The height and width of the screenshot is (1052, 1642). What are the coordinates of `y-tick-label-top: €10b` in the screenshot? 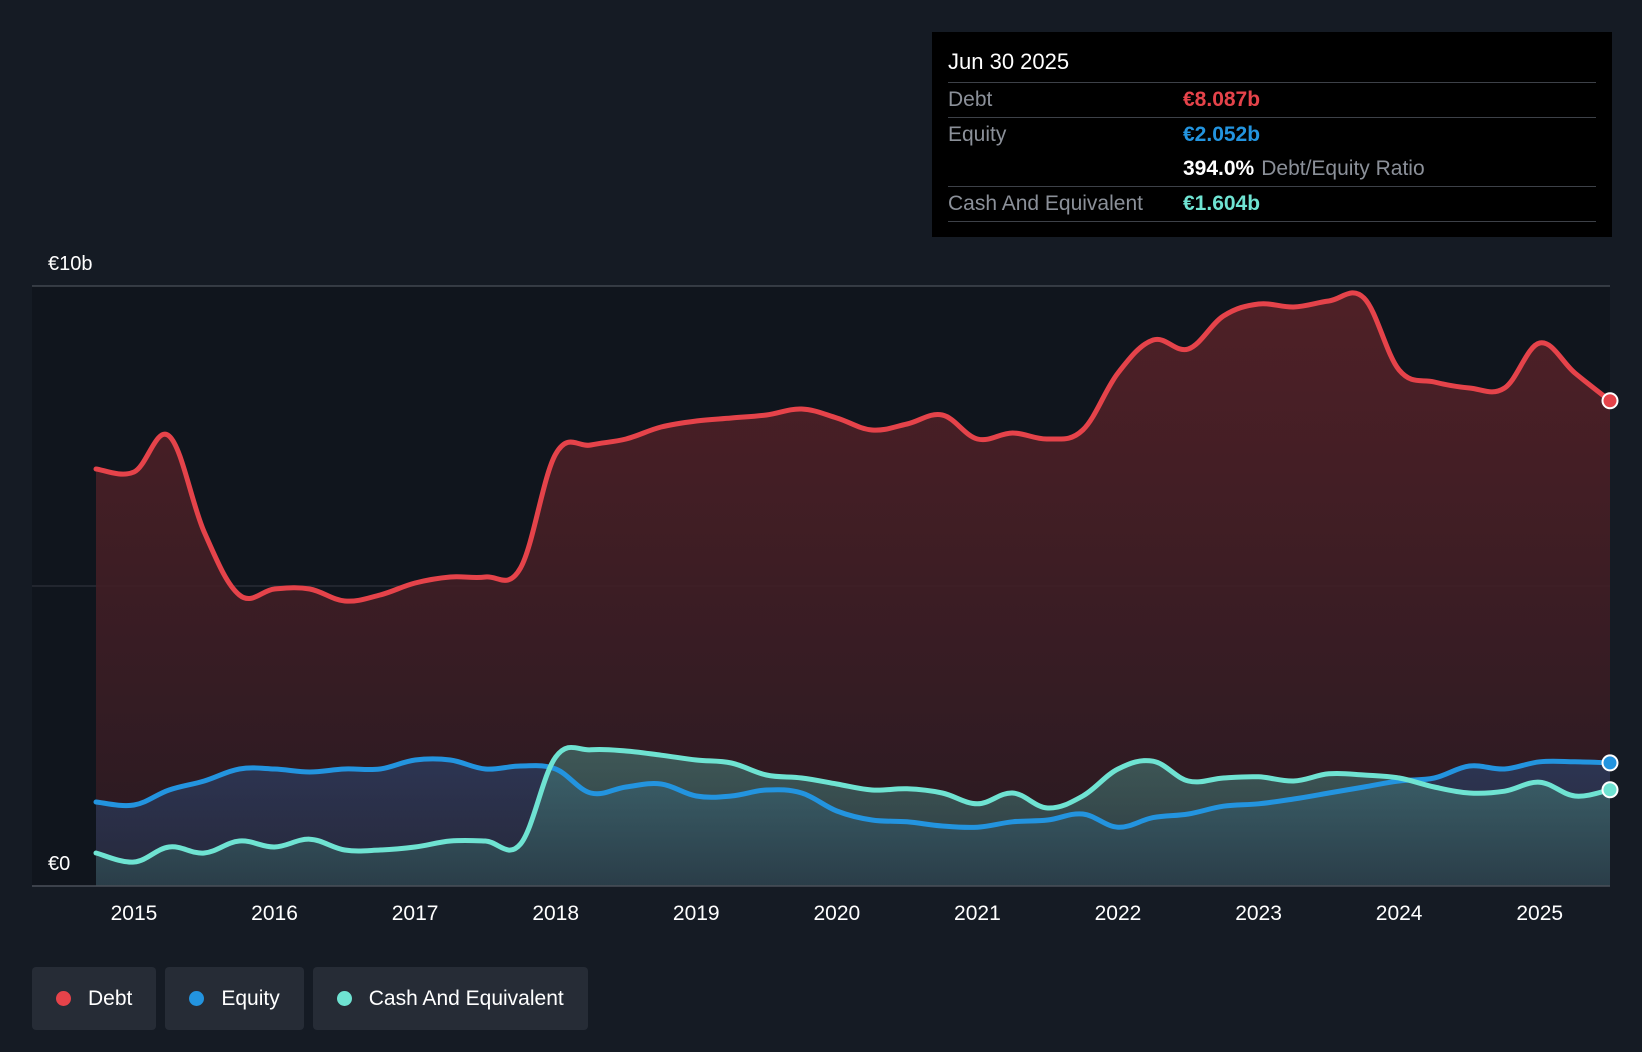 It's located at (70, 264).